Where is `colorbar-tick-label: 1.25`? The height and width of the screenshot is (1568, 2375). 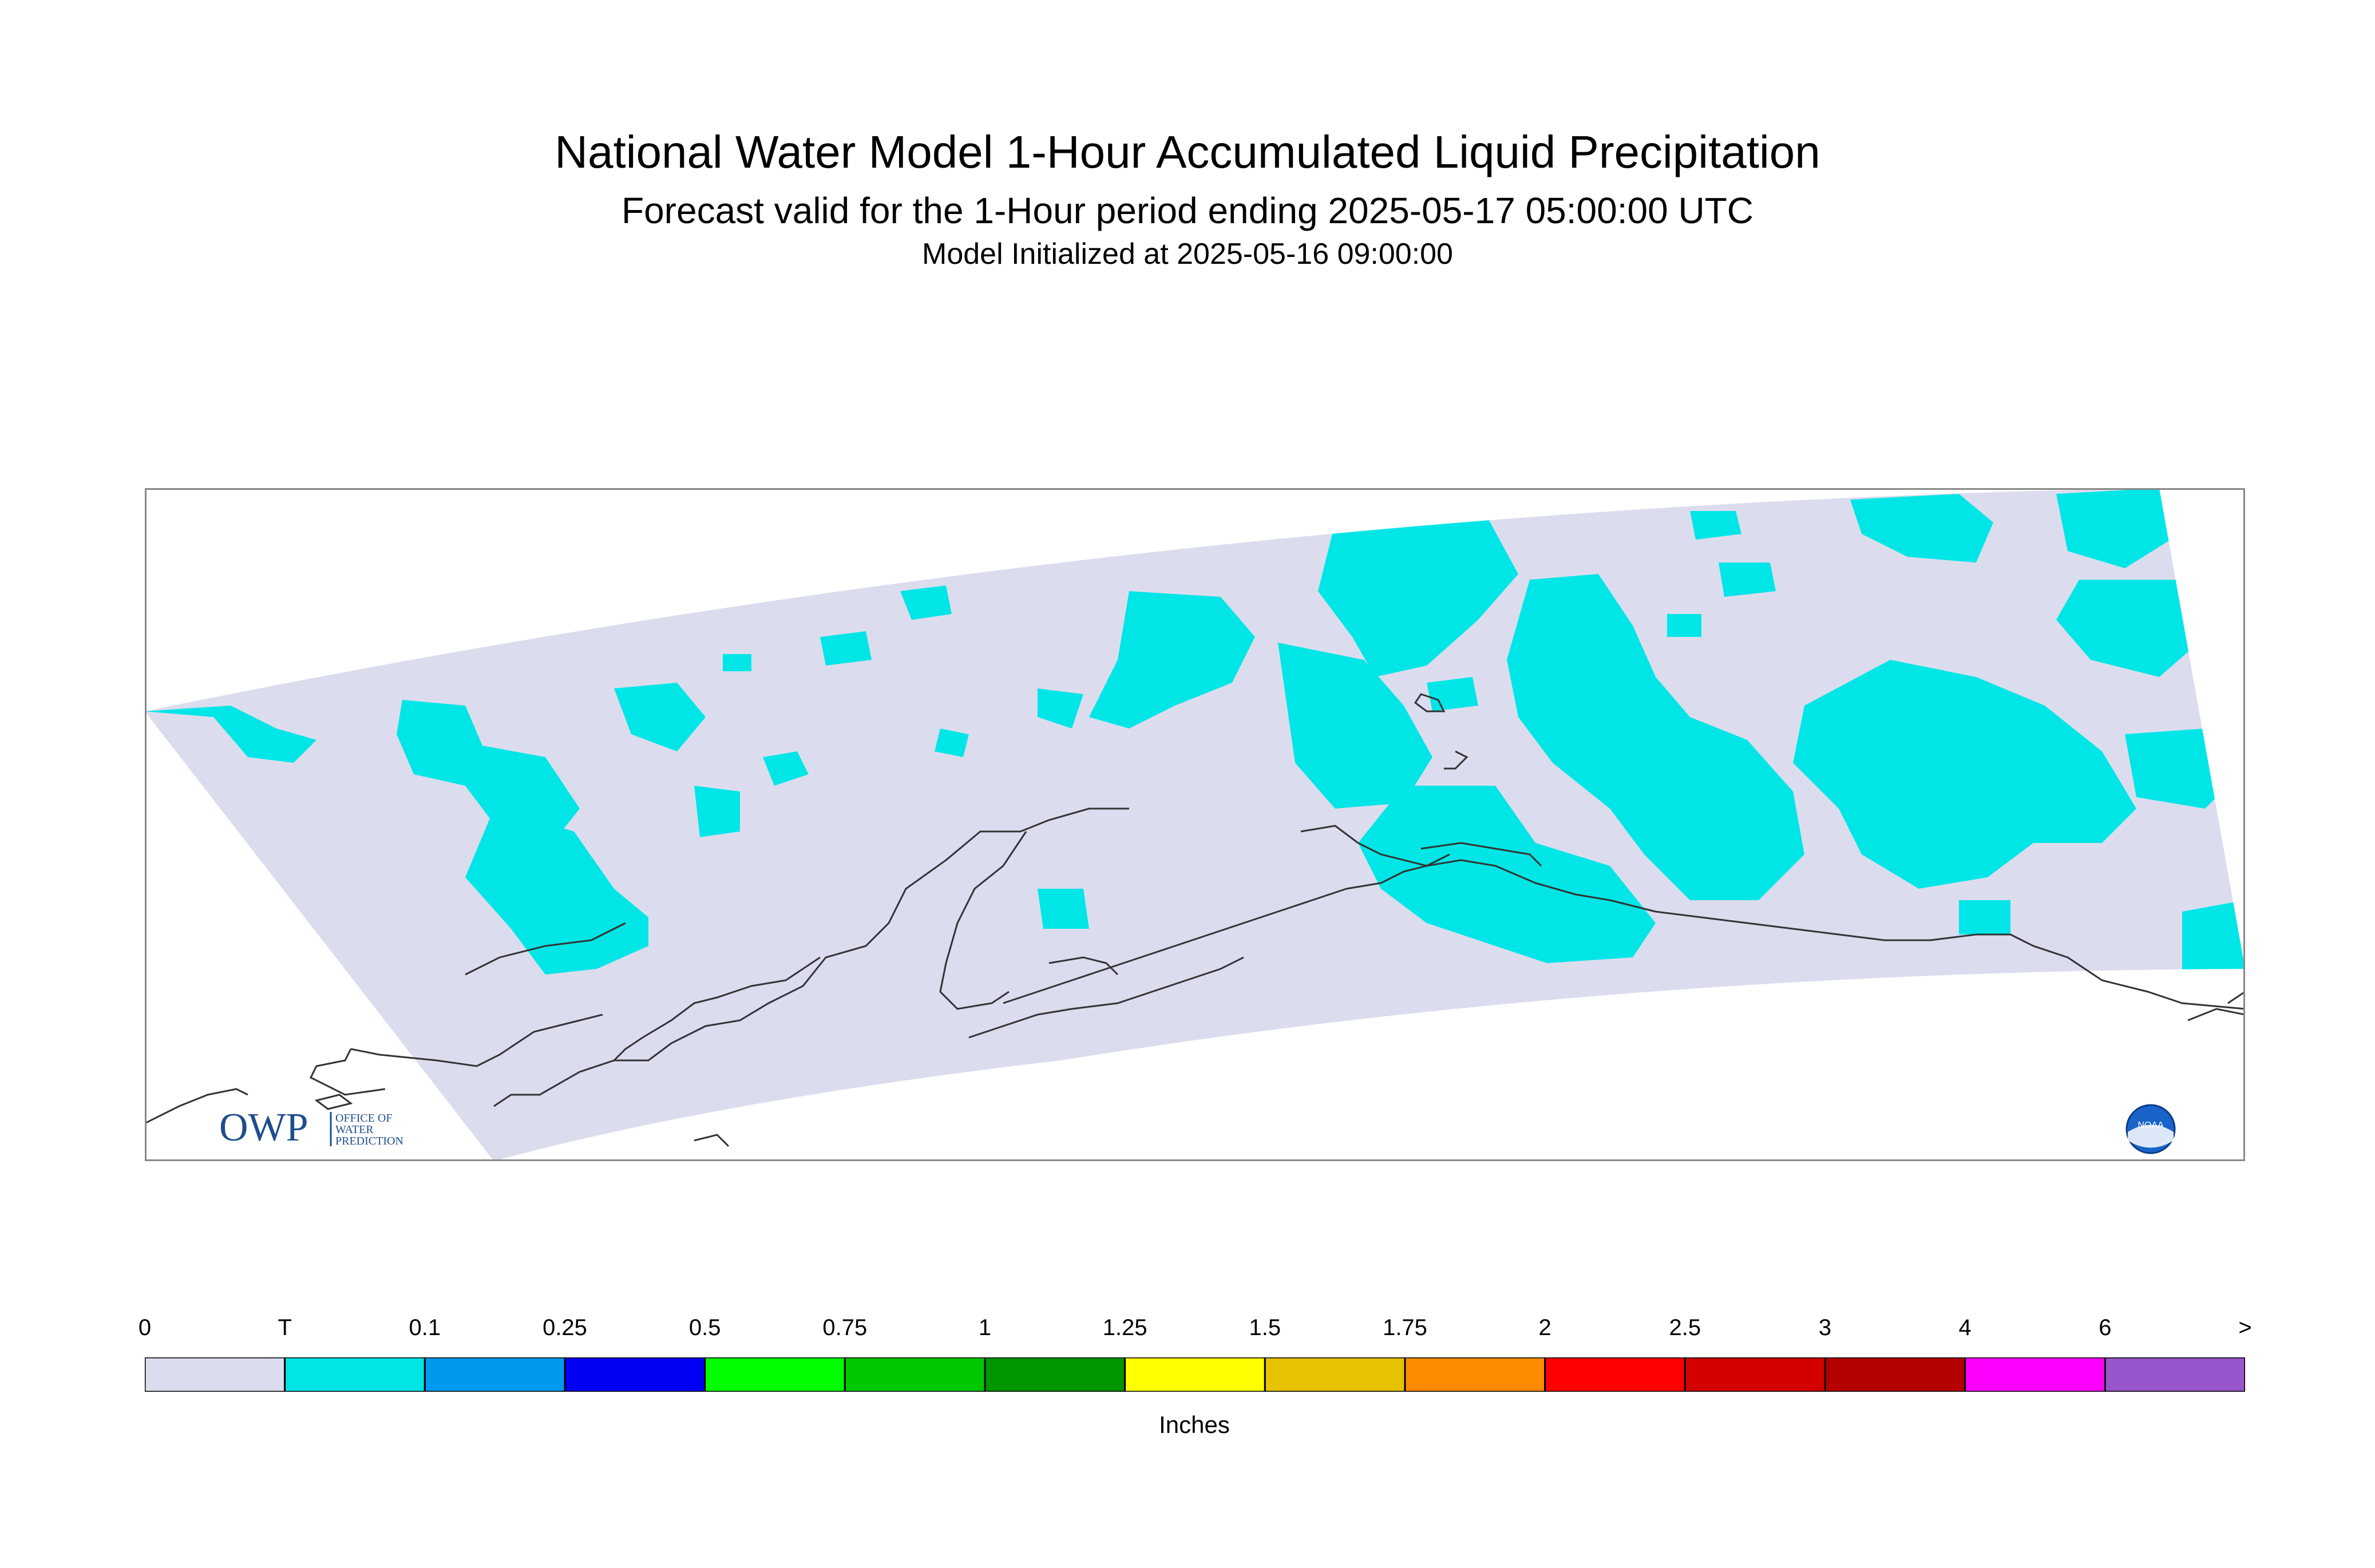
colorbar-tick-label: 1.25 is located at coordinates (1124, 1327).